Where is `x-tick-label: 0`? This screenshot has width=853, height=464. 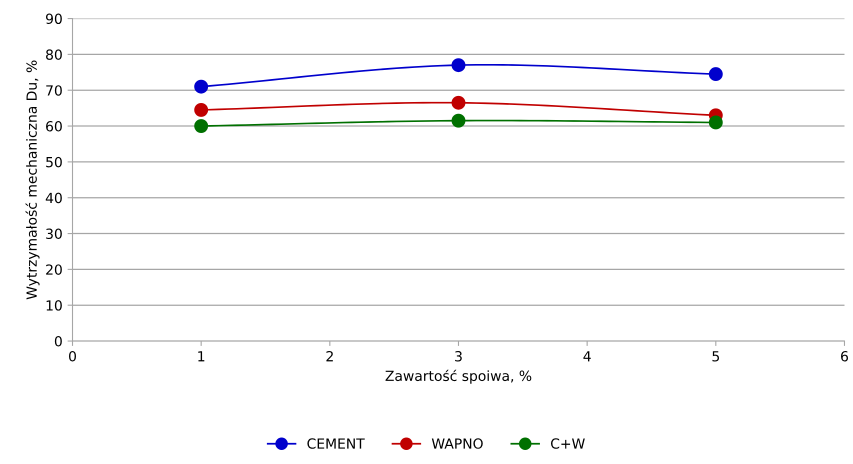
x-tick-label: 0 is located at coordinates (72, 356).